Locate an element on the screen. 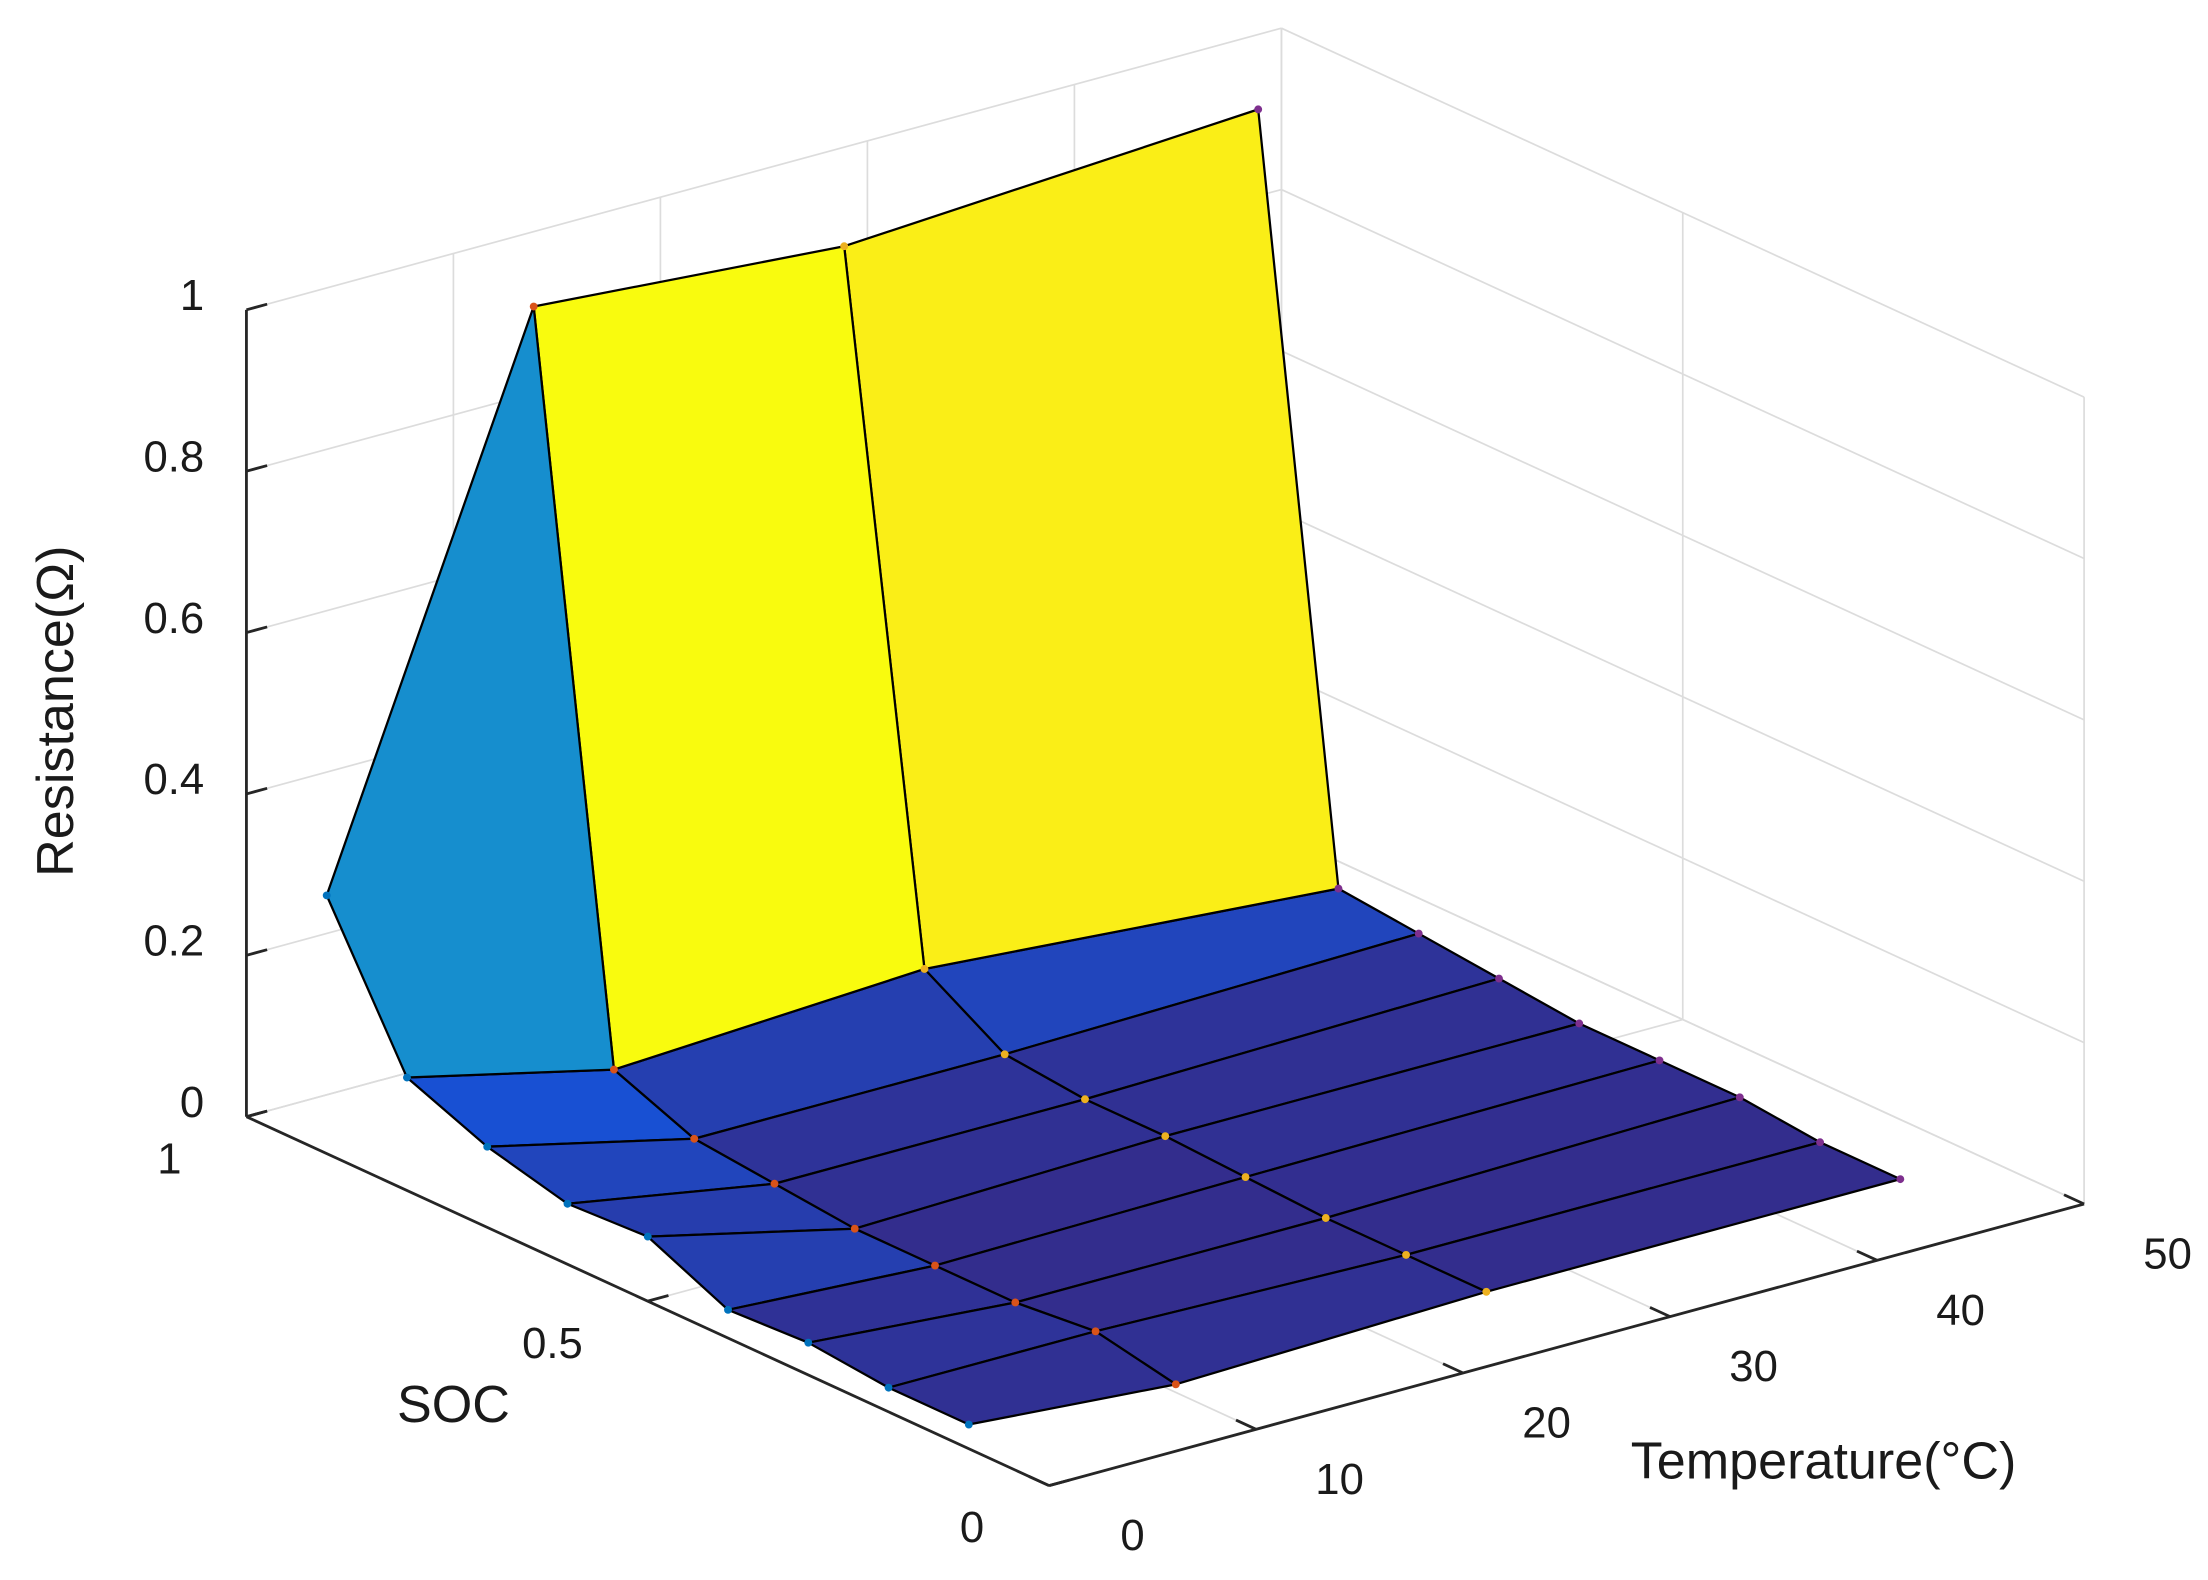 This screenshot has height=1580, width=2208. y-tick-label: 0 is located at coordinates (972, 1527).